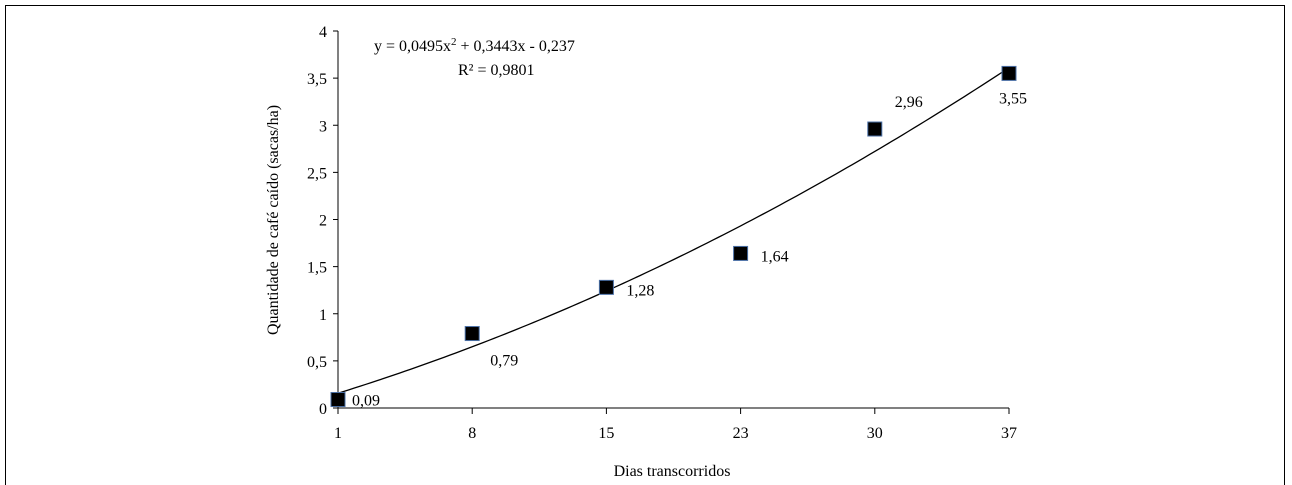  I want to click on equation-prefix: y = 0,0495x, so click(412, 46).